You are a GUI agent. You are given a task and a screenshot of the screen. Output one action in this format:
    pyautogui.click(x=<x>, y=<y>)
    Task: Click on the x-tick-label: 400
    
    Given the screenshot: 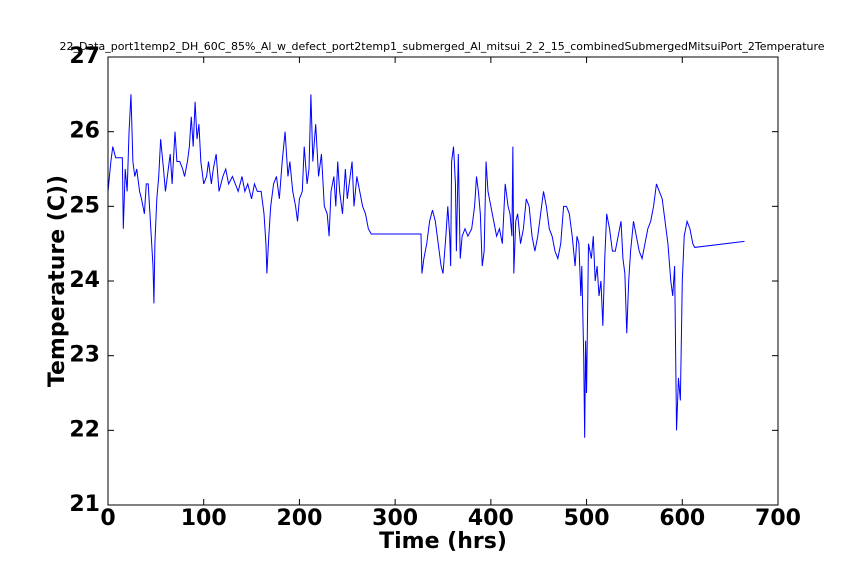 What is the action you would take?
    pyautogui.click(x=491, y=518)
    